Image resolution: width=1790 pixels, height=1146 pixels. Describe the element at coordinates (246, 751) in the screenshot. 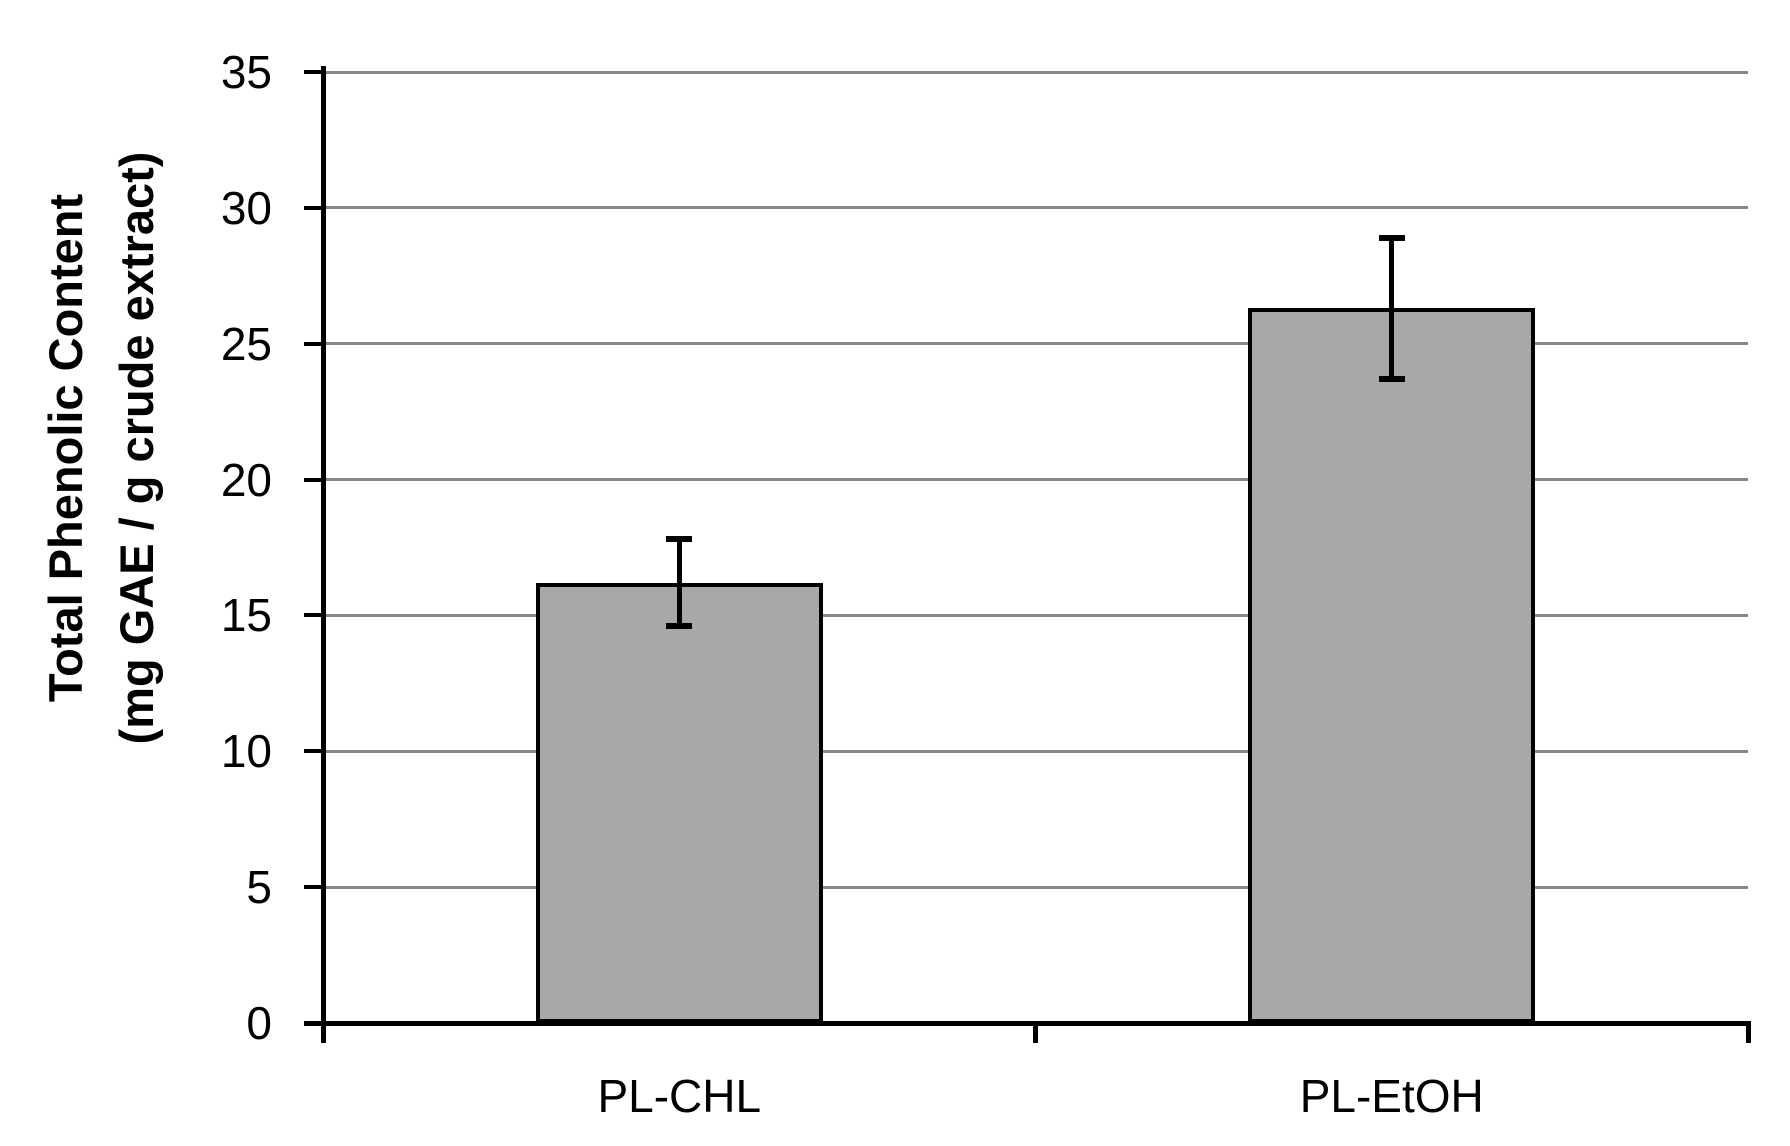

I see `y-tick-label: 10` at that location.